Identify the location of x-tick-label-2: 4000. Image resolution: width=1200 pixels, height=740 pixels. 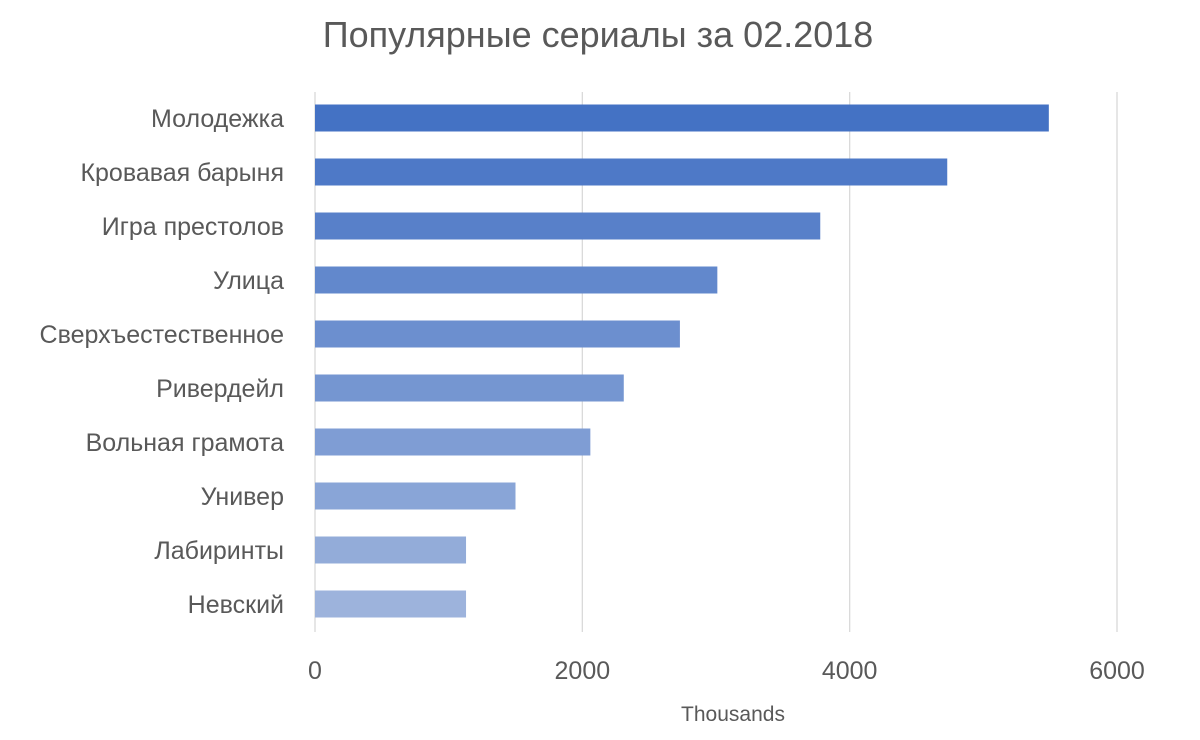
(850, 671).